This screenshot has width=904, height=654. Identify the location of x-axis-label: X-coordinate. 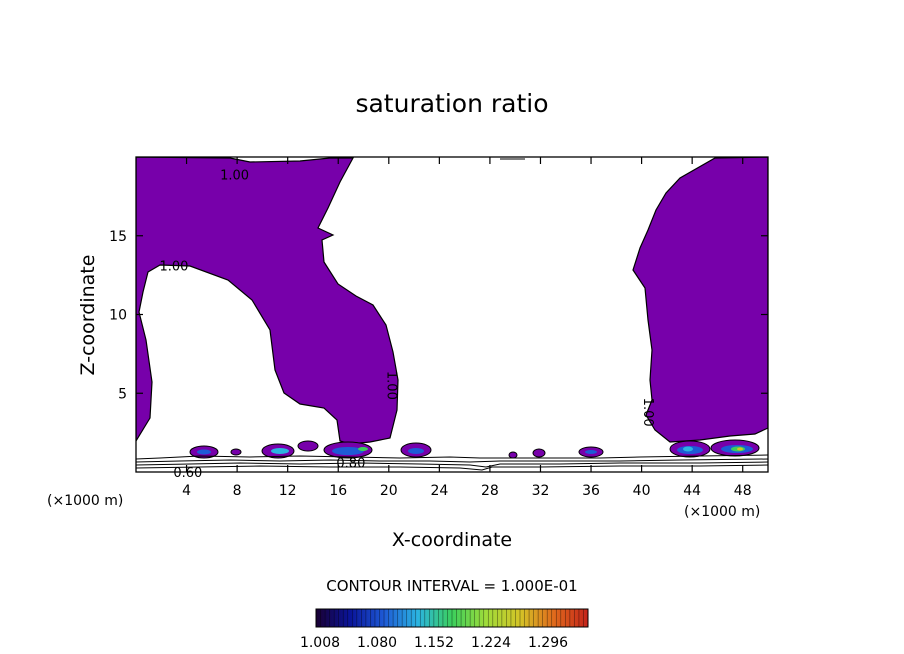
(452, 540).